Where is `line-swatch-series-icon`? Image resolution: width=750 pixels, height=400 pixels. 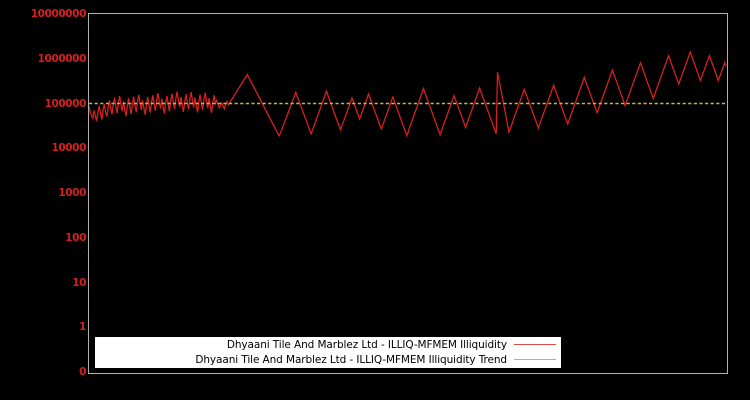 line-swatch-series-icon is located at coordinates (535, 345).